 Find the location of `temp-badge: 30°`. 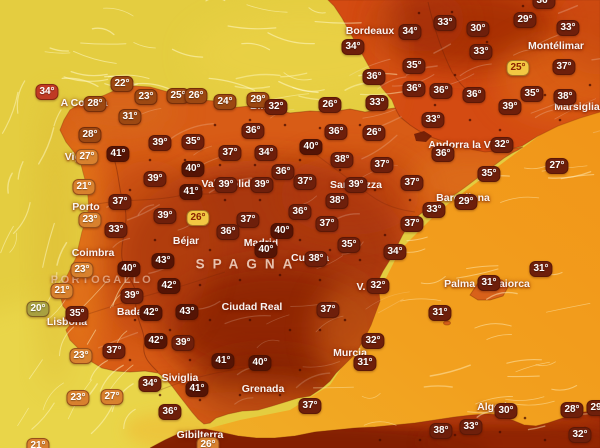

temp-badge: 30° is located at coordinates (478, 29).